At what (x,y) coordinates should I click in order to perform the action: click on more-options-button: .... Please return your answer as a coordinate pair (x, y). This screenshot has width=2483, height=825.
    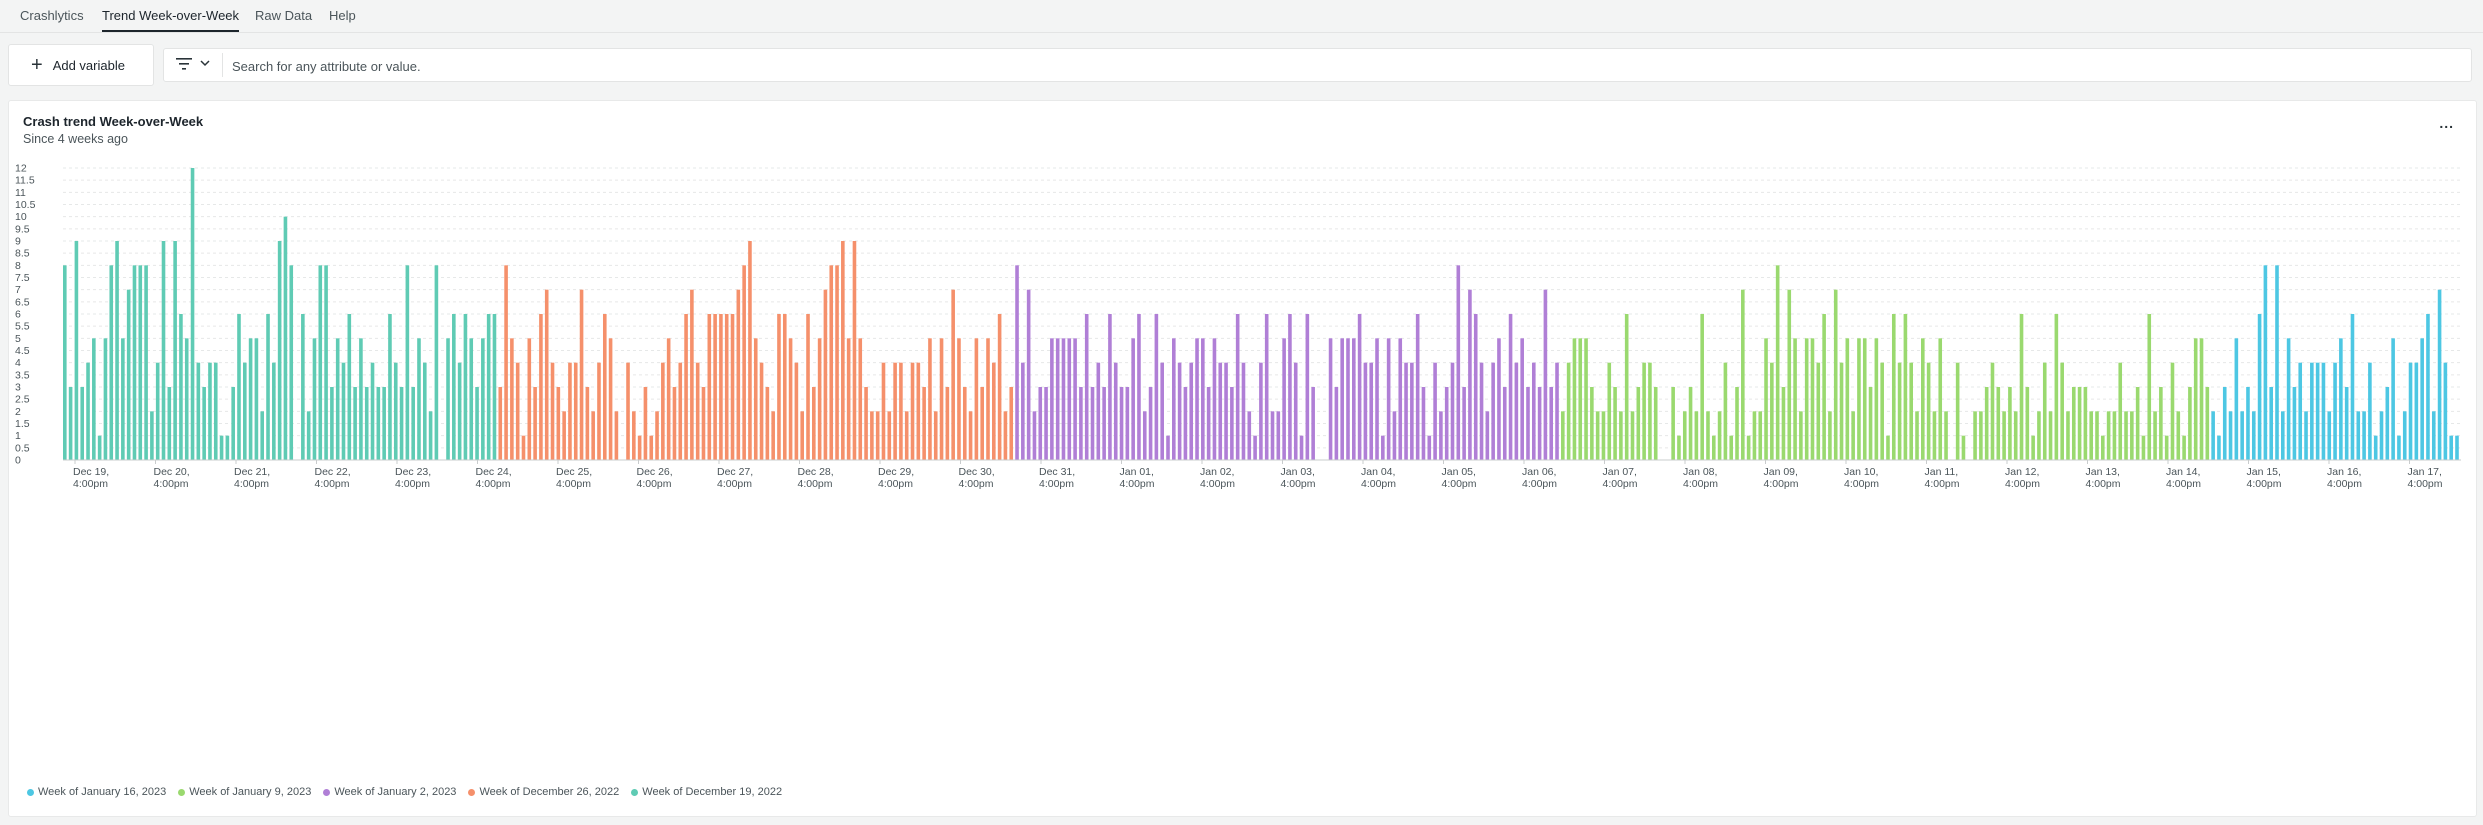
    Looking at the image, I should click on (2446, 123).